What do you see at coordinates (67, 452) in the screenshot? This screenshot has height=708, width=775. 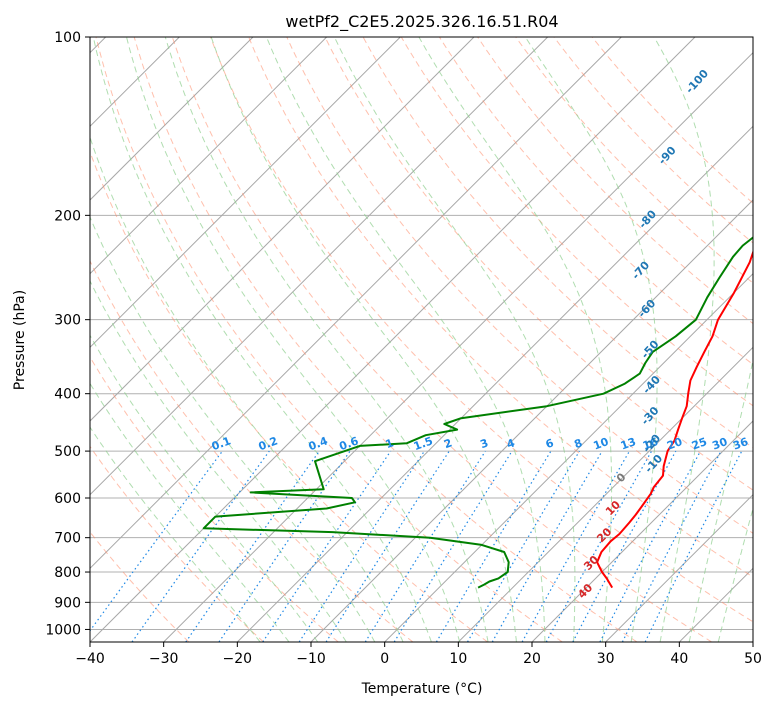 I see `y-tick-label: 500` at bounding box center [67, 452].